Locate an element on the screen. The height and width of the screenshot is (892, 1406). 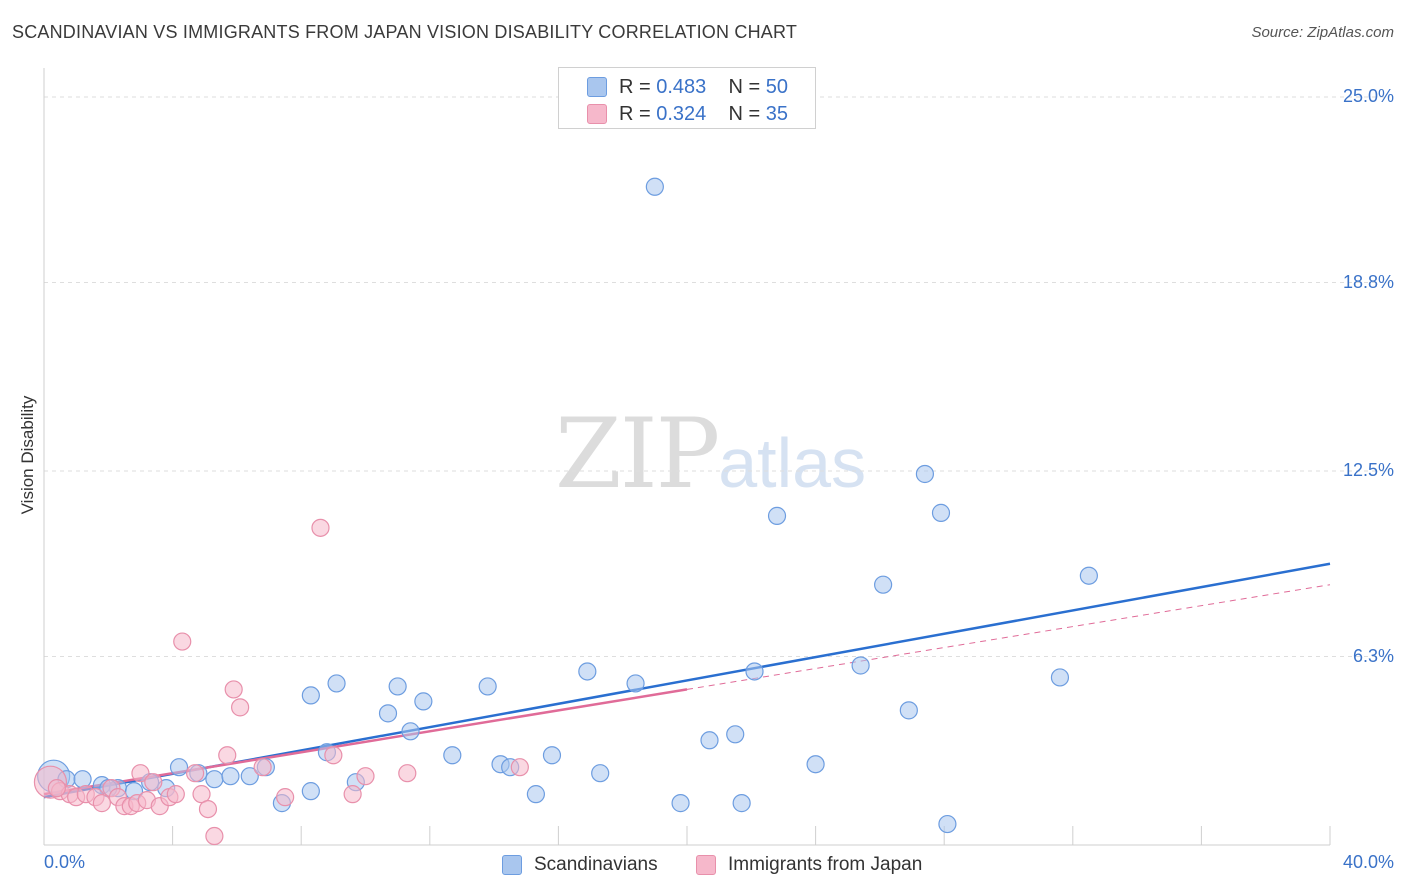
legend-item-japan: Immigrants from Japan is located at coordinates (809, 865).